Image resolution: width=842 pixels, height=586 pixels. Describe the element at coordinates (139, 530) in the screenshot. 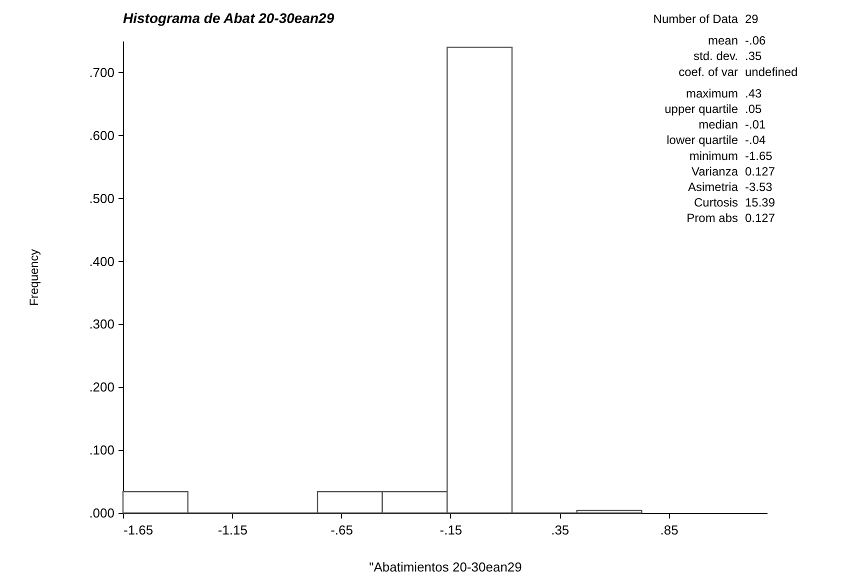

I see `x-tick-label: -1.65` at that location.